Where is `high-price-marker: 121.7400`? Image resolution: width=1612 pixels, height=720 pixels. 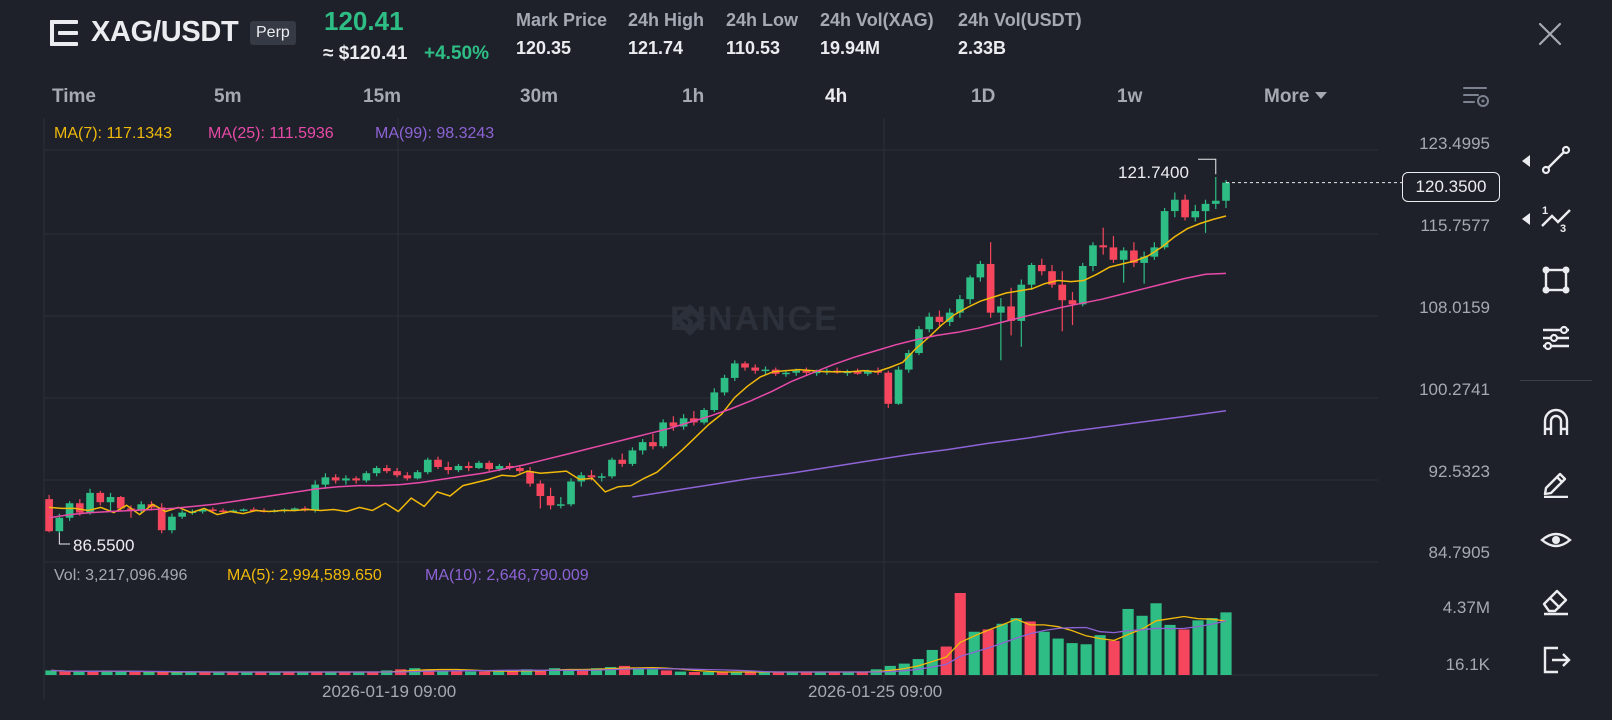
high-price-marker: 121.7400 is located at coordinates (1153, 172).